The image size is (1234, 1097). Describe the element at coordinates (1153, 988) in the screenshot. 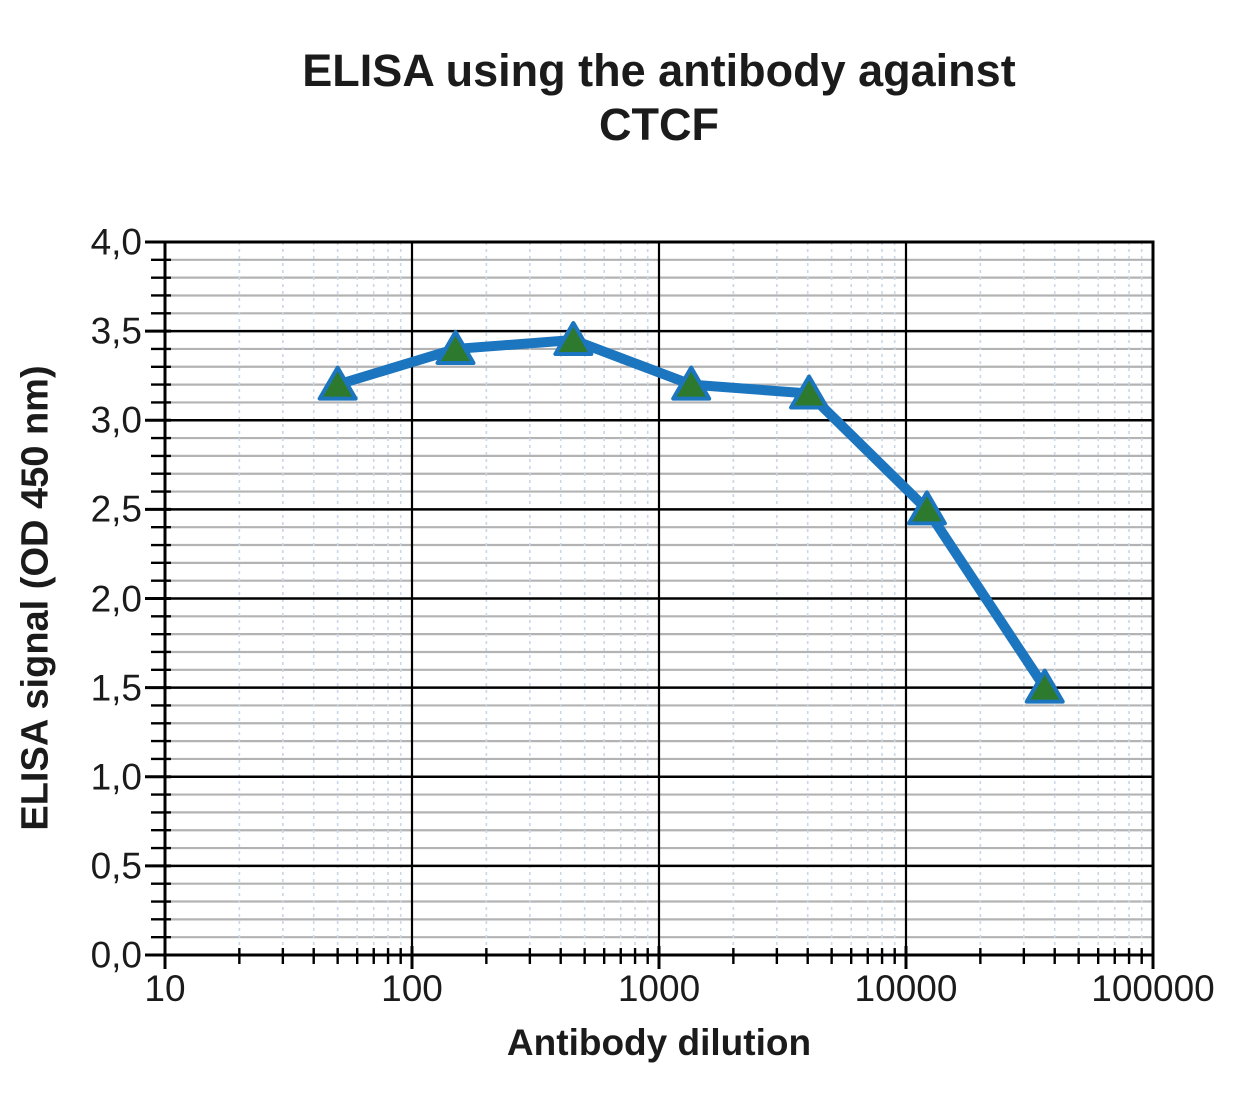

I see `x-tick-label: 100000` at that location.